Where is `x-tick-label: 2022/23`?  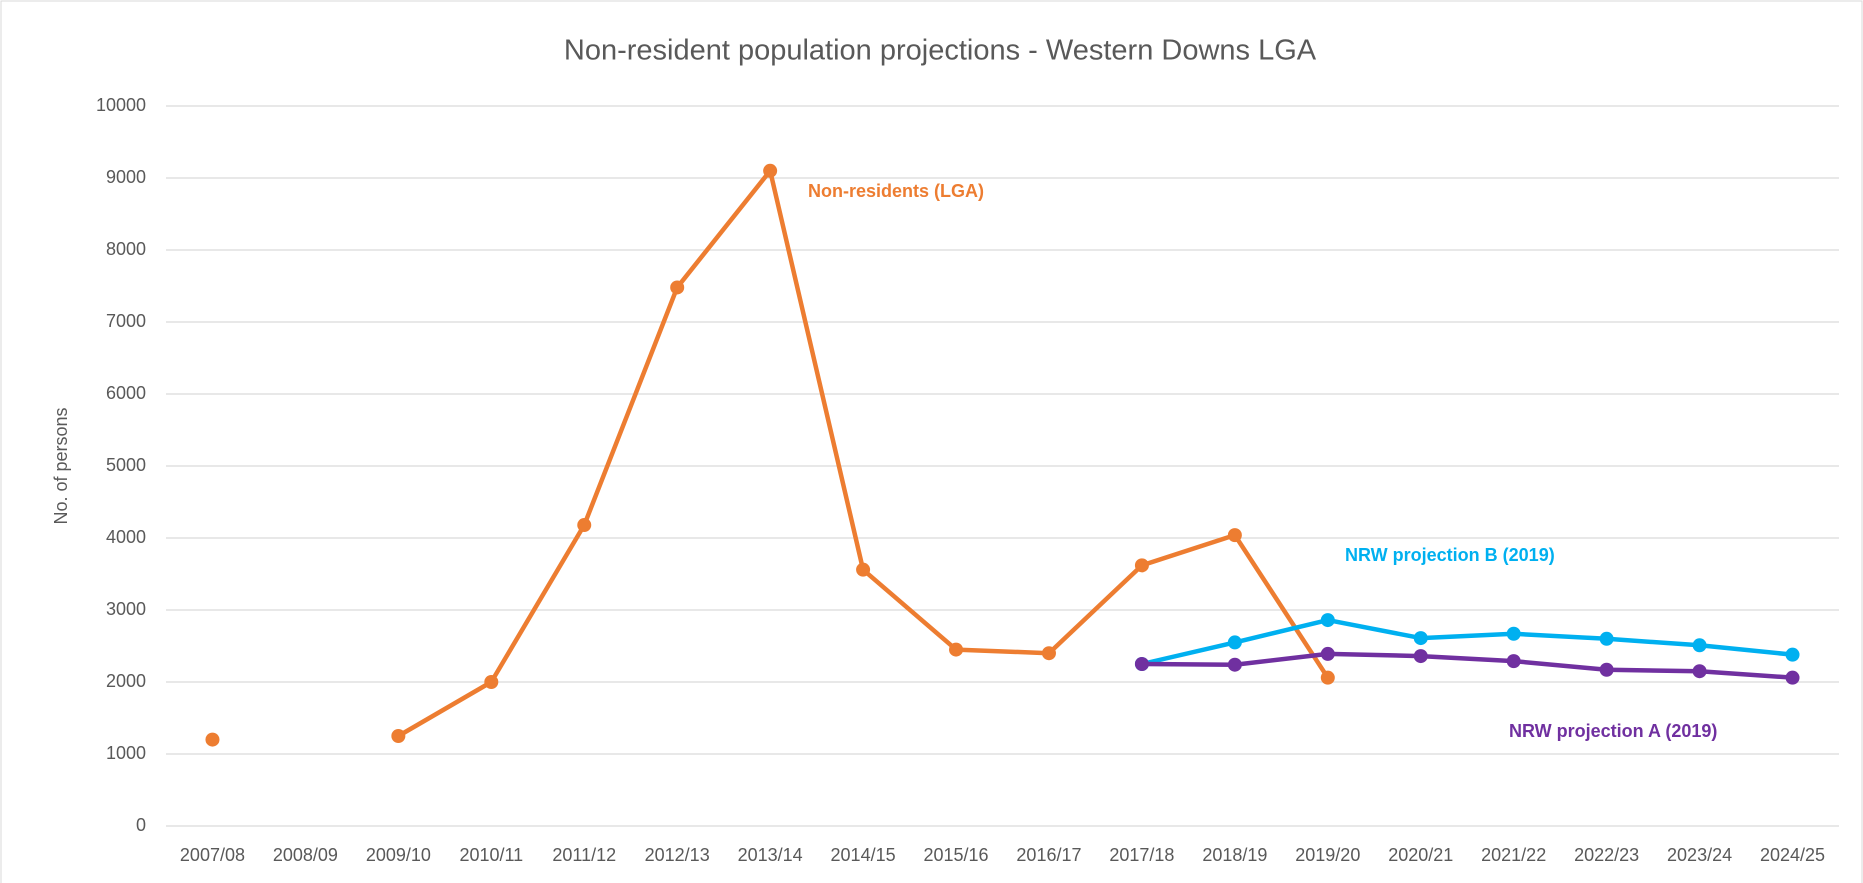
x-tick-label: 2022/23 is located at coordinates (1606, 855).